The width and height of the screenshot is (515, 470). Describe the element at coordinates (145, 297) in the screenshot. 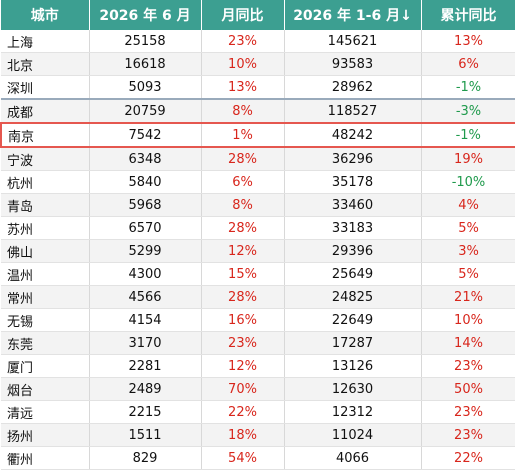

I see `value-cell: 4566` at that location.